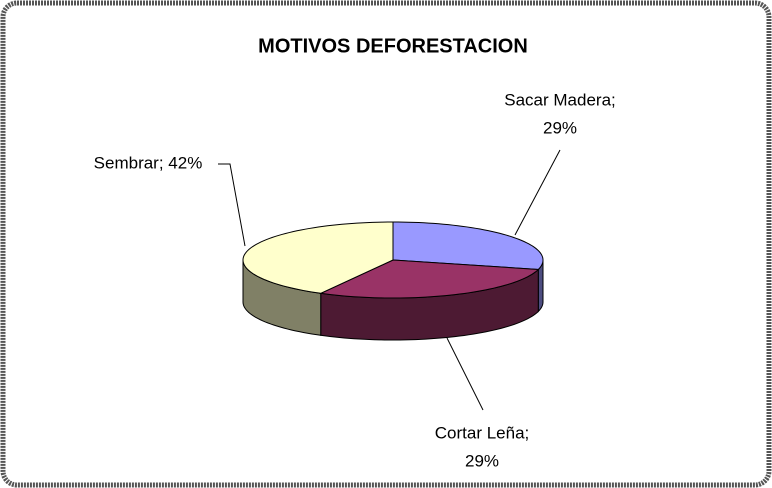 This screenshot has height=488, width=772. I want to click on data-label: Sembrar; 42%, so click(148, 162).